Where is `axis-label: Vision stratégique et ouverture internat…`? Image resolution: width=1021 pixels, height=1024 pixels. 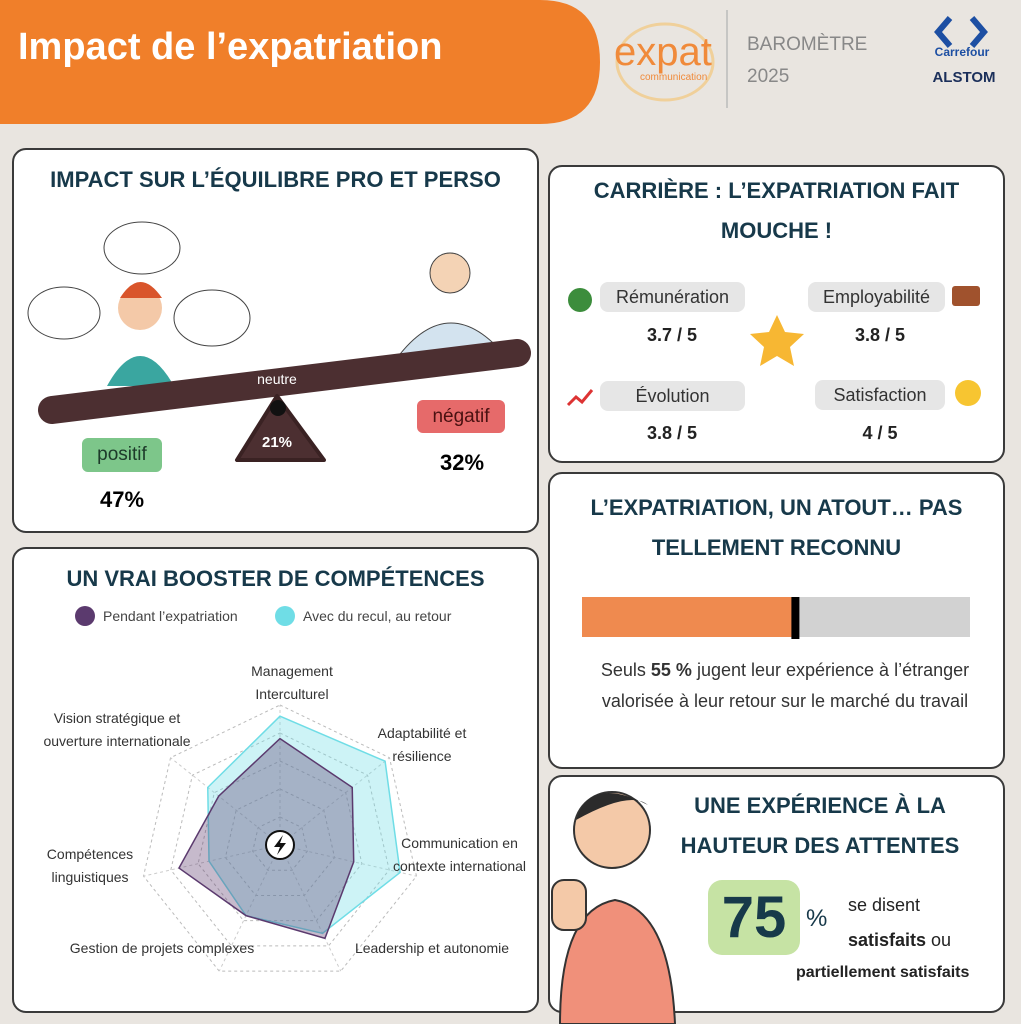 axis-label: Vision stratégique et ouverture internat… is located at coordinates (117, 729).